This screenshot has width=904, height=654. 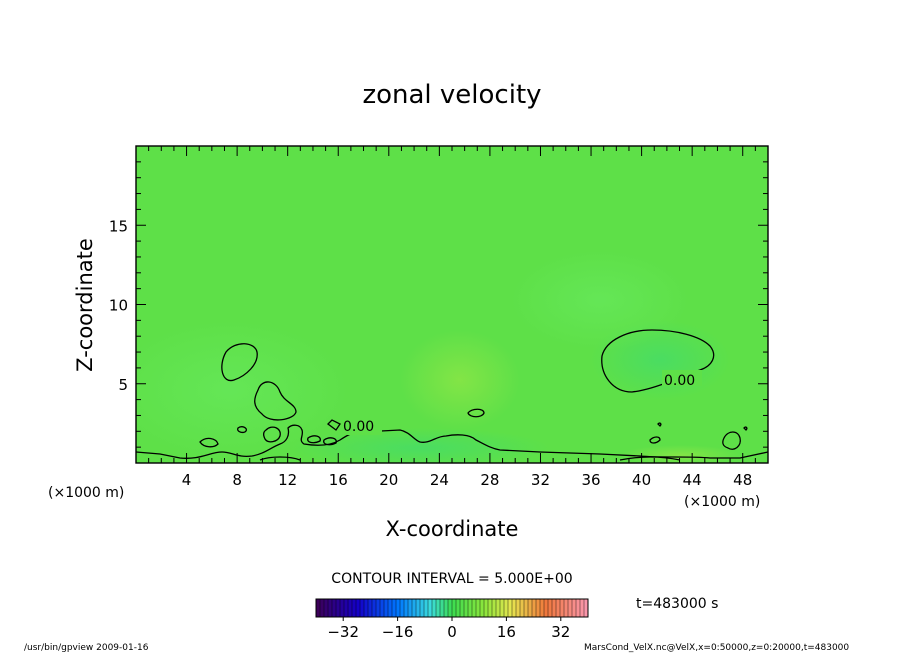 I want to click on x-unit-label-left: (×1000 m), so click(x=86, y=493).